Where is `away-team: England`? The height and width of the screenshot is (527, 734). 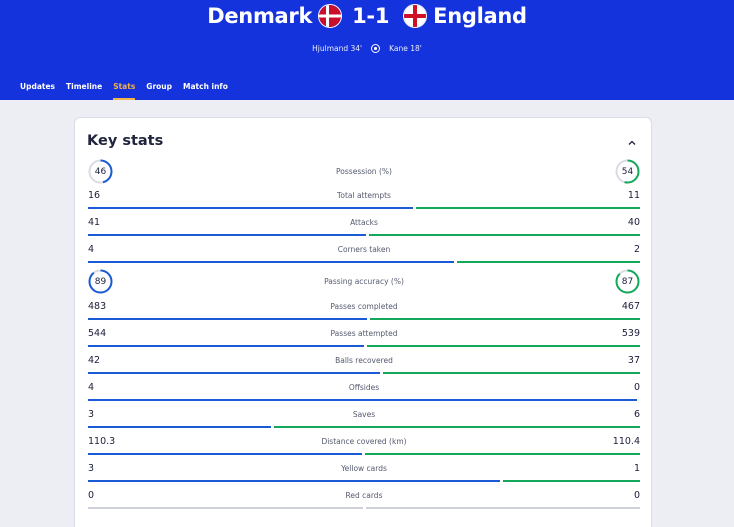
away-team: England is located at coordinates (462, 16).